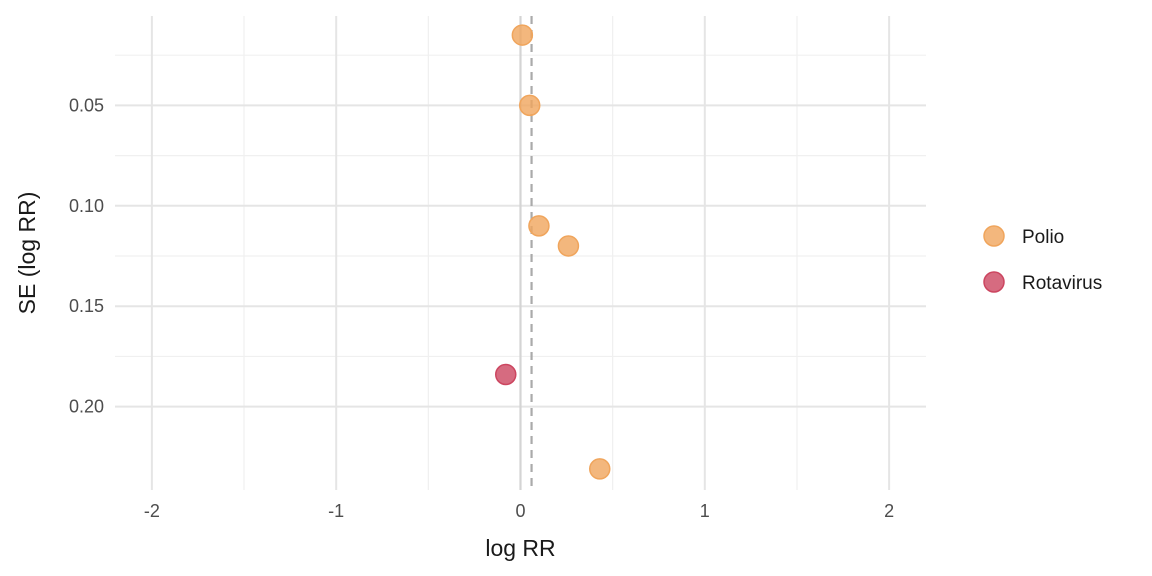 This screenshot has height=576, width=1152. What do you see at coordinates (86, 105) in the screenshot?
I see `y-tick-label: 0.05` at bounding box center [86, 105].